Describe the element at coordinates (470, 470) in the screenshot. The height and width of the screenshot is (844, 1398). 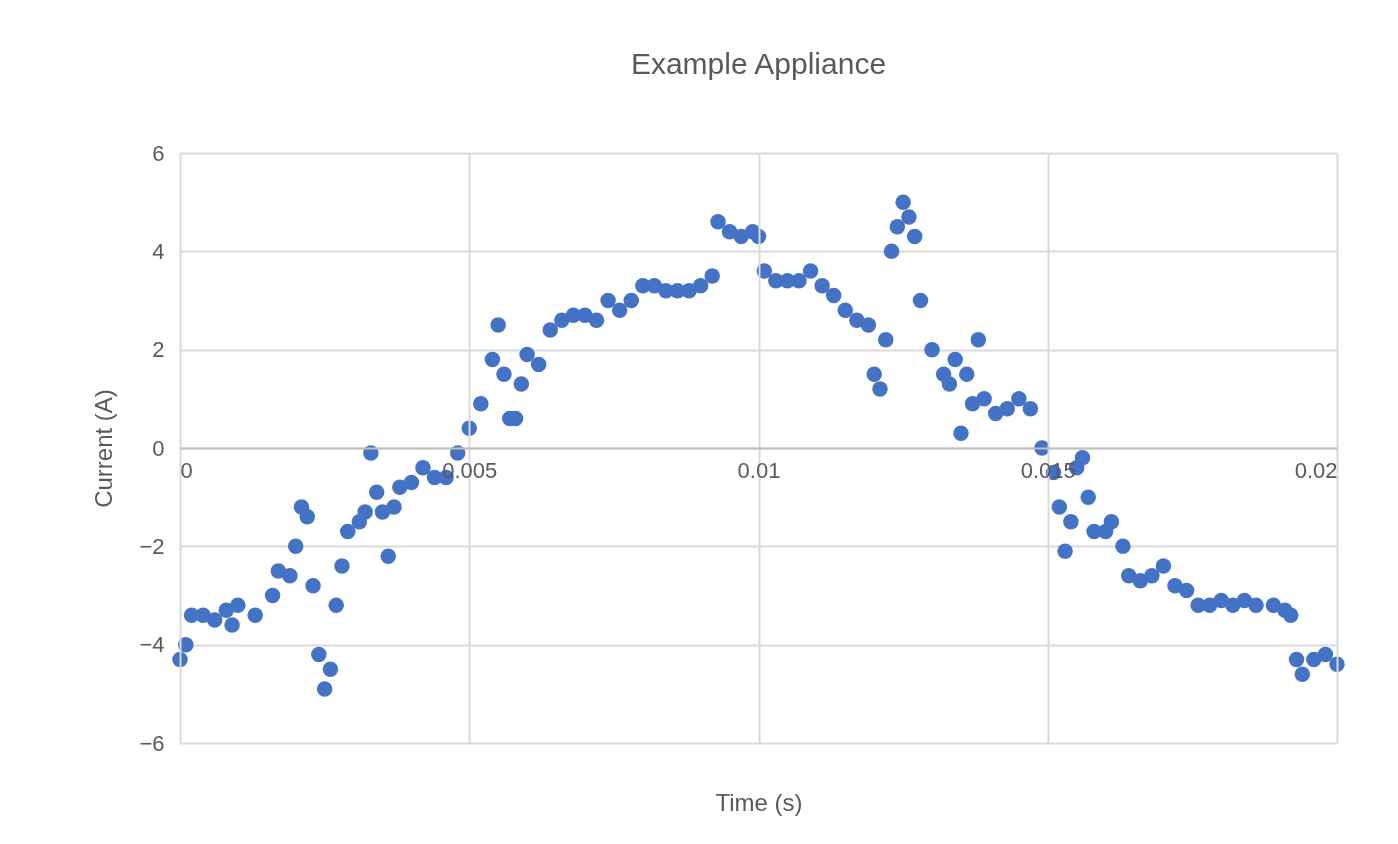
I see `x-tick-label: 0.005` at that location.